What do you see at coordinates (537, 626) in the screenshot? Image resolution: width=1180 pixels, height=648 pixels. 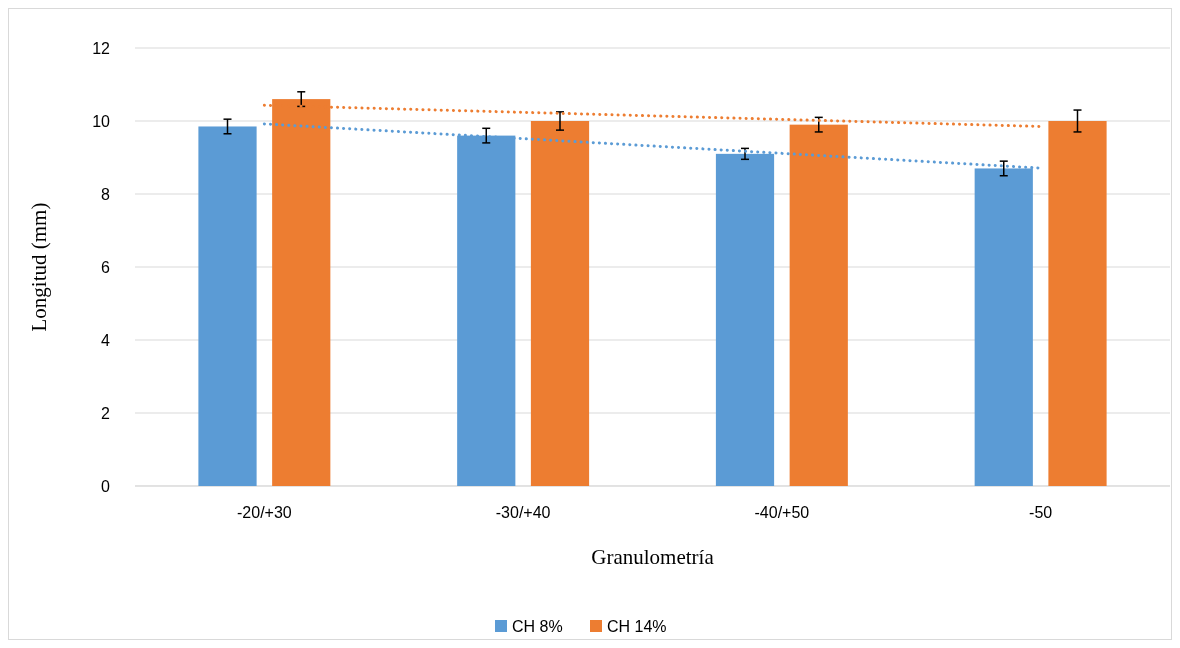 I see `legend-label: CH 8%` at bounding box center [537, 626].